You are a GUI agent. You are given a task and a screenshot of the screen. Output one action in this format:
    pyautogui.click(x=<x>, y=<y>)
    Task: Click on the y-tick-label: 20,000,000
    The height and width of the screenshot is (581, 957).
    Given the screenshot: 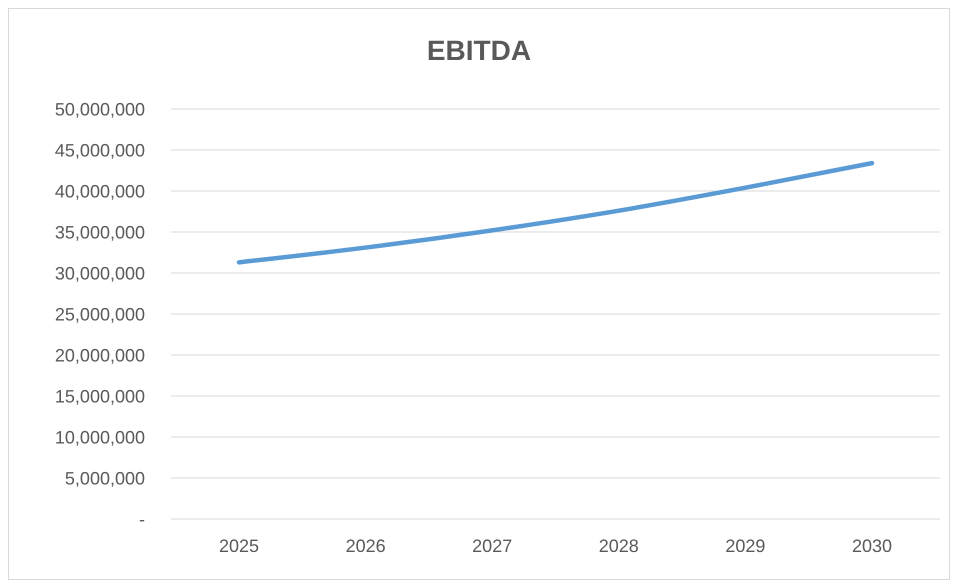 What is the action you would take?
    pyautogui.click(x=99, y=355)
    